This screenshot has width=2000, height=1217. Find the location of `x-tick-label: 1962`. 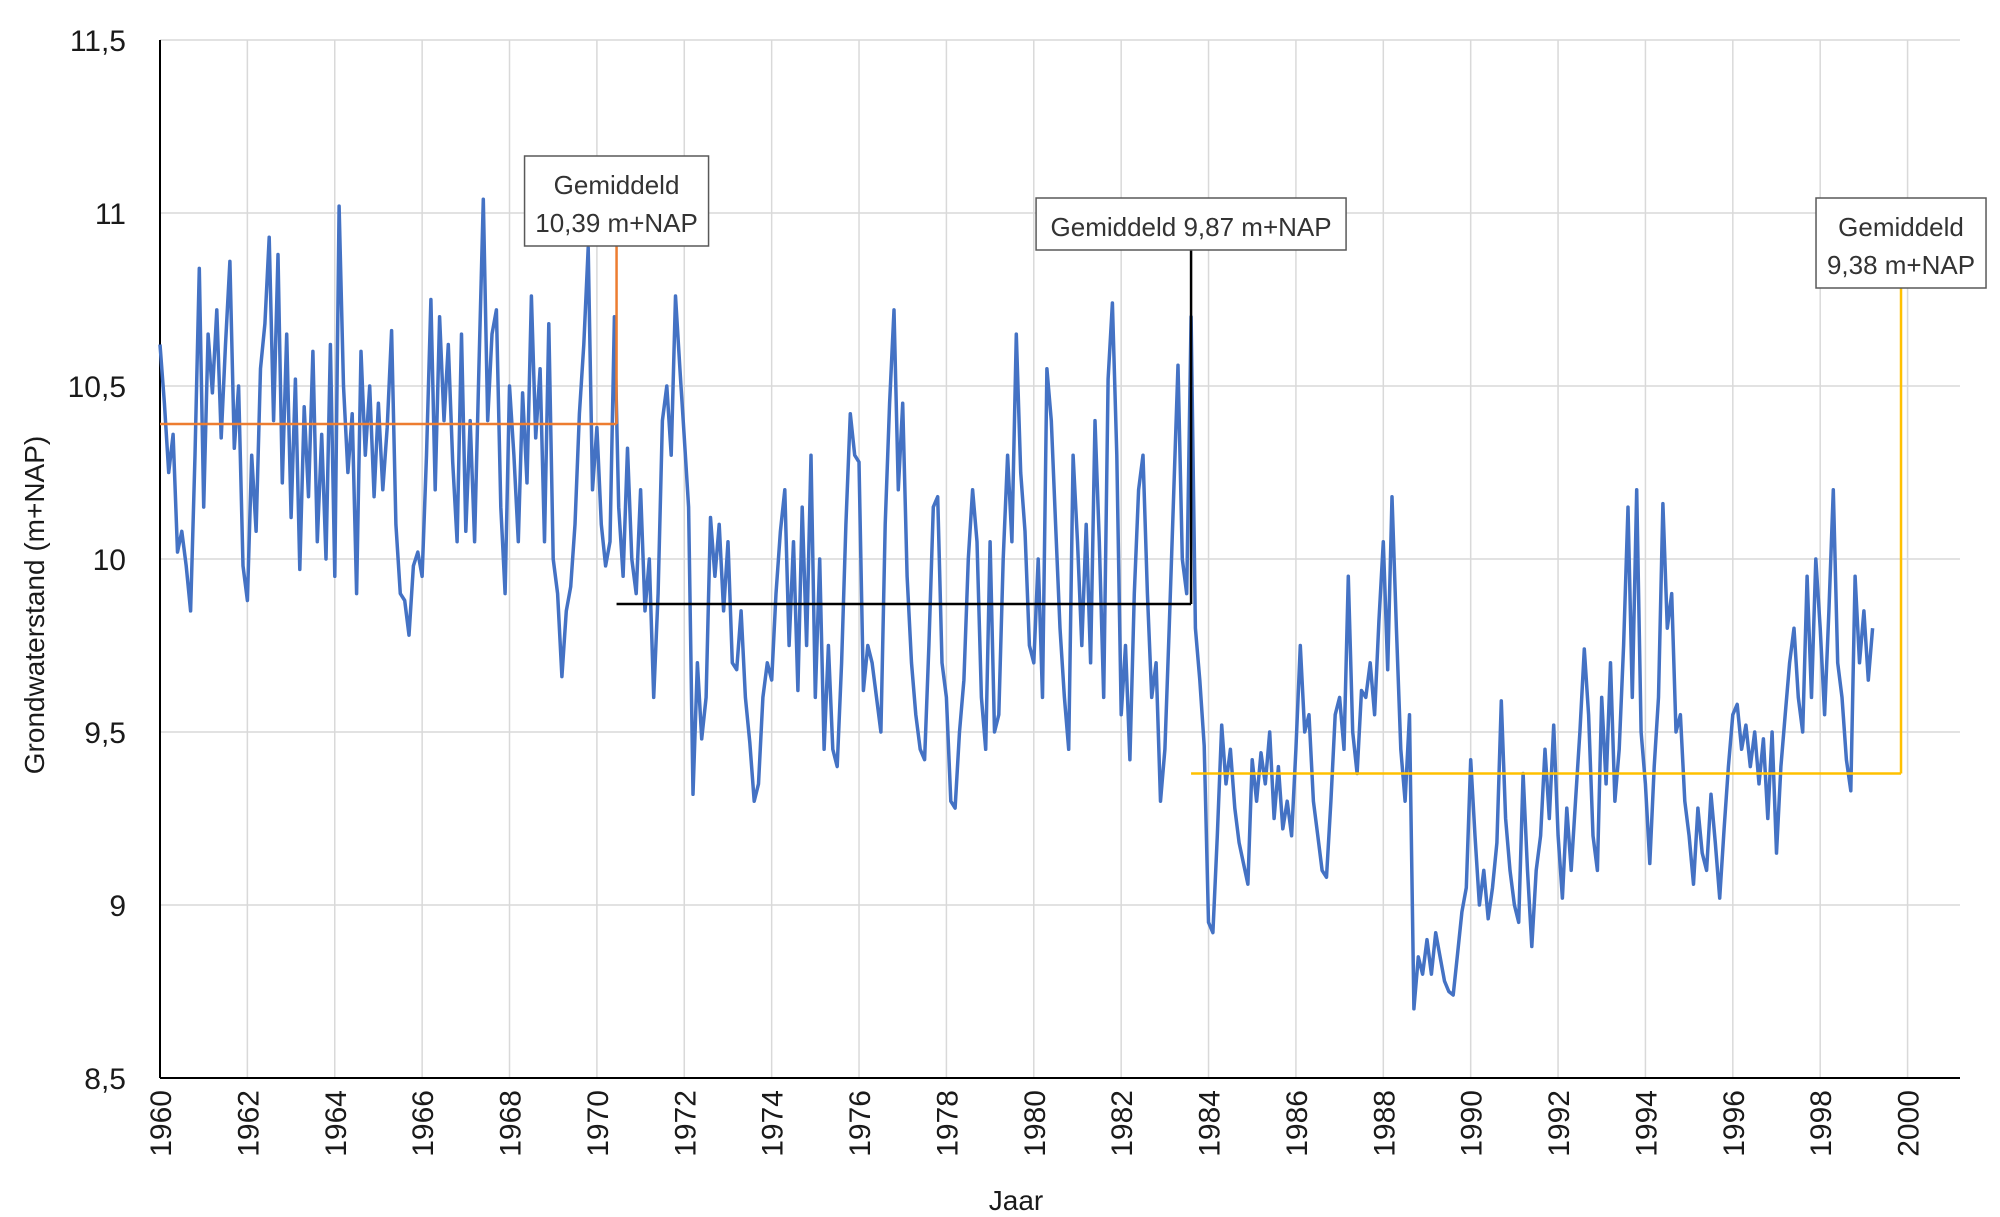

x-tick-label: 1962 is located at coordinates (248, 1123).